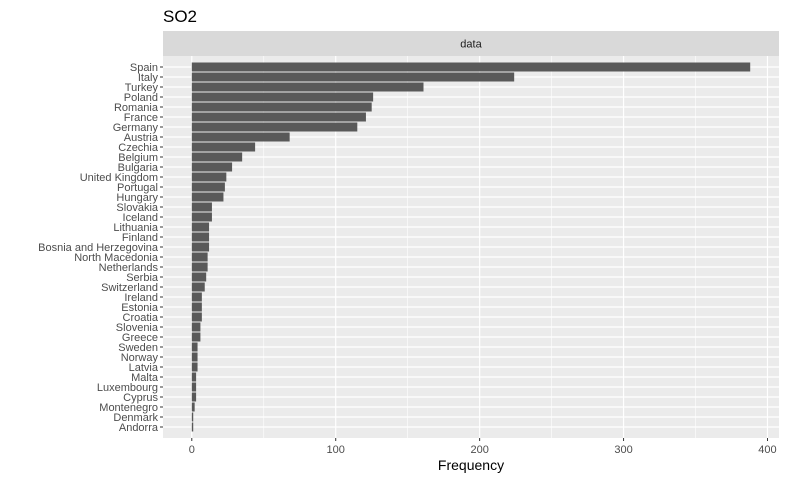 The width and height of the screenshot is (788, 499). I want to click on y-tick-label: Italy, so click(148, 78).